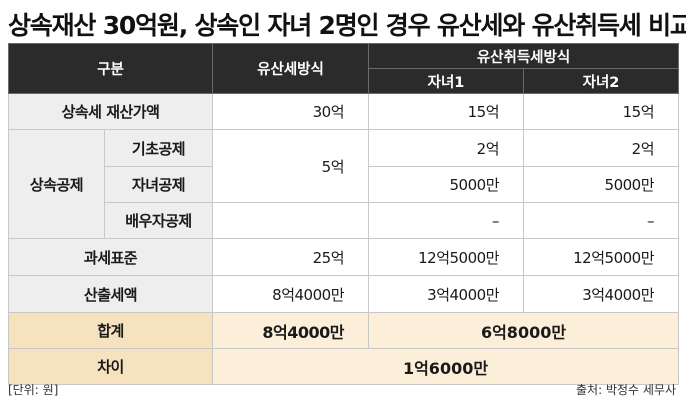 This screenshot has width=686, height=406. Describe the element at coordinates (445, 366) in the screenshot. I see `cell-difference: 1억6000만` at that location.